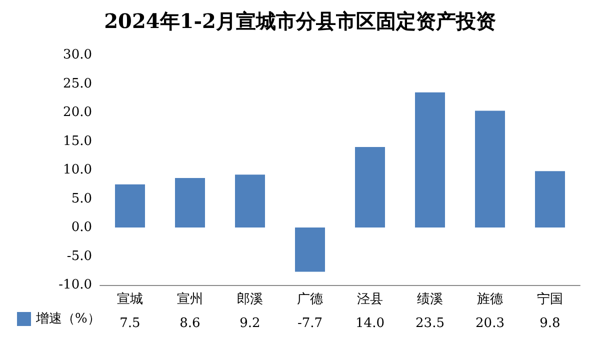 The height and width of the screenshot is (345, 600). Describe the element at coordinates (81, 198) in the screenshot. I see `y-tick-label: 5.0` at that location.